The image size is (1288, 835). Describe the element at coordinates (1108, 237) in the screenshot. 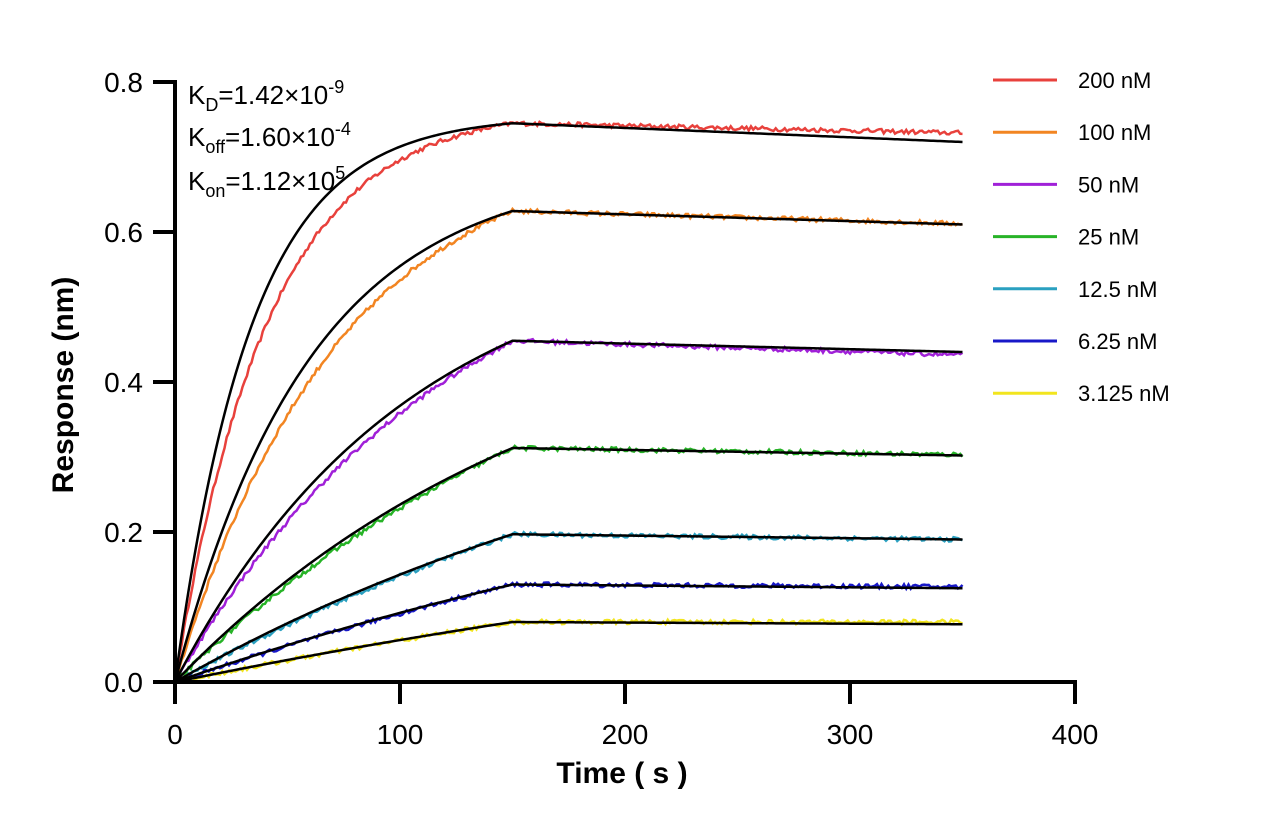

I see `legend-label: 25 nM` at that location.